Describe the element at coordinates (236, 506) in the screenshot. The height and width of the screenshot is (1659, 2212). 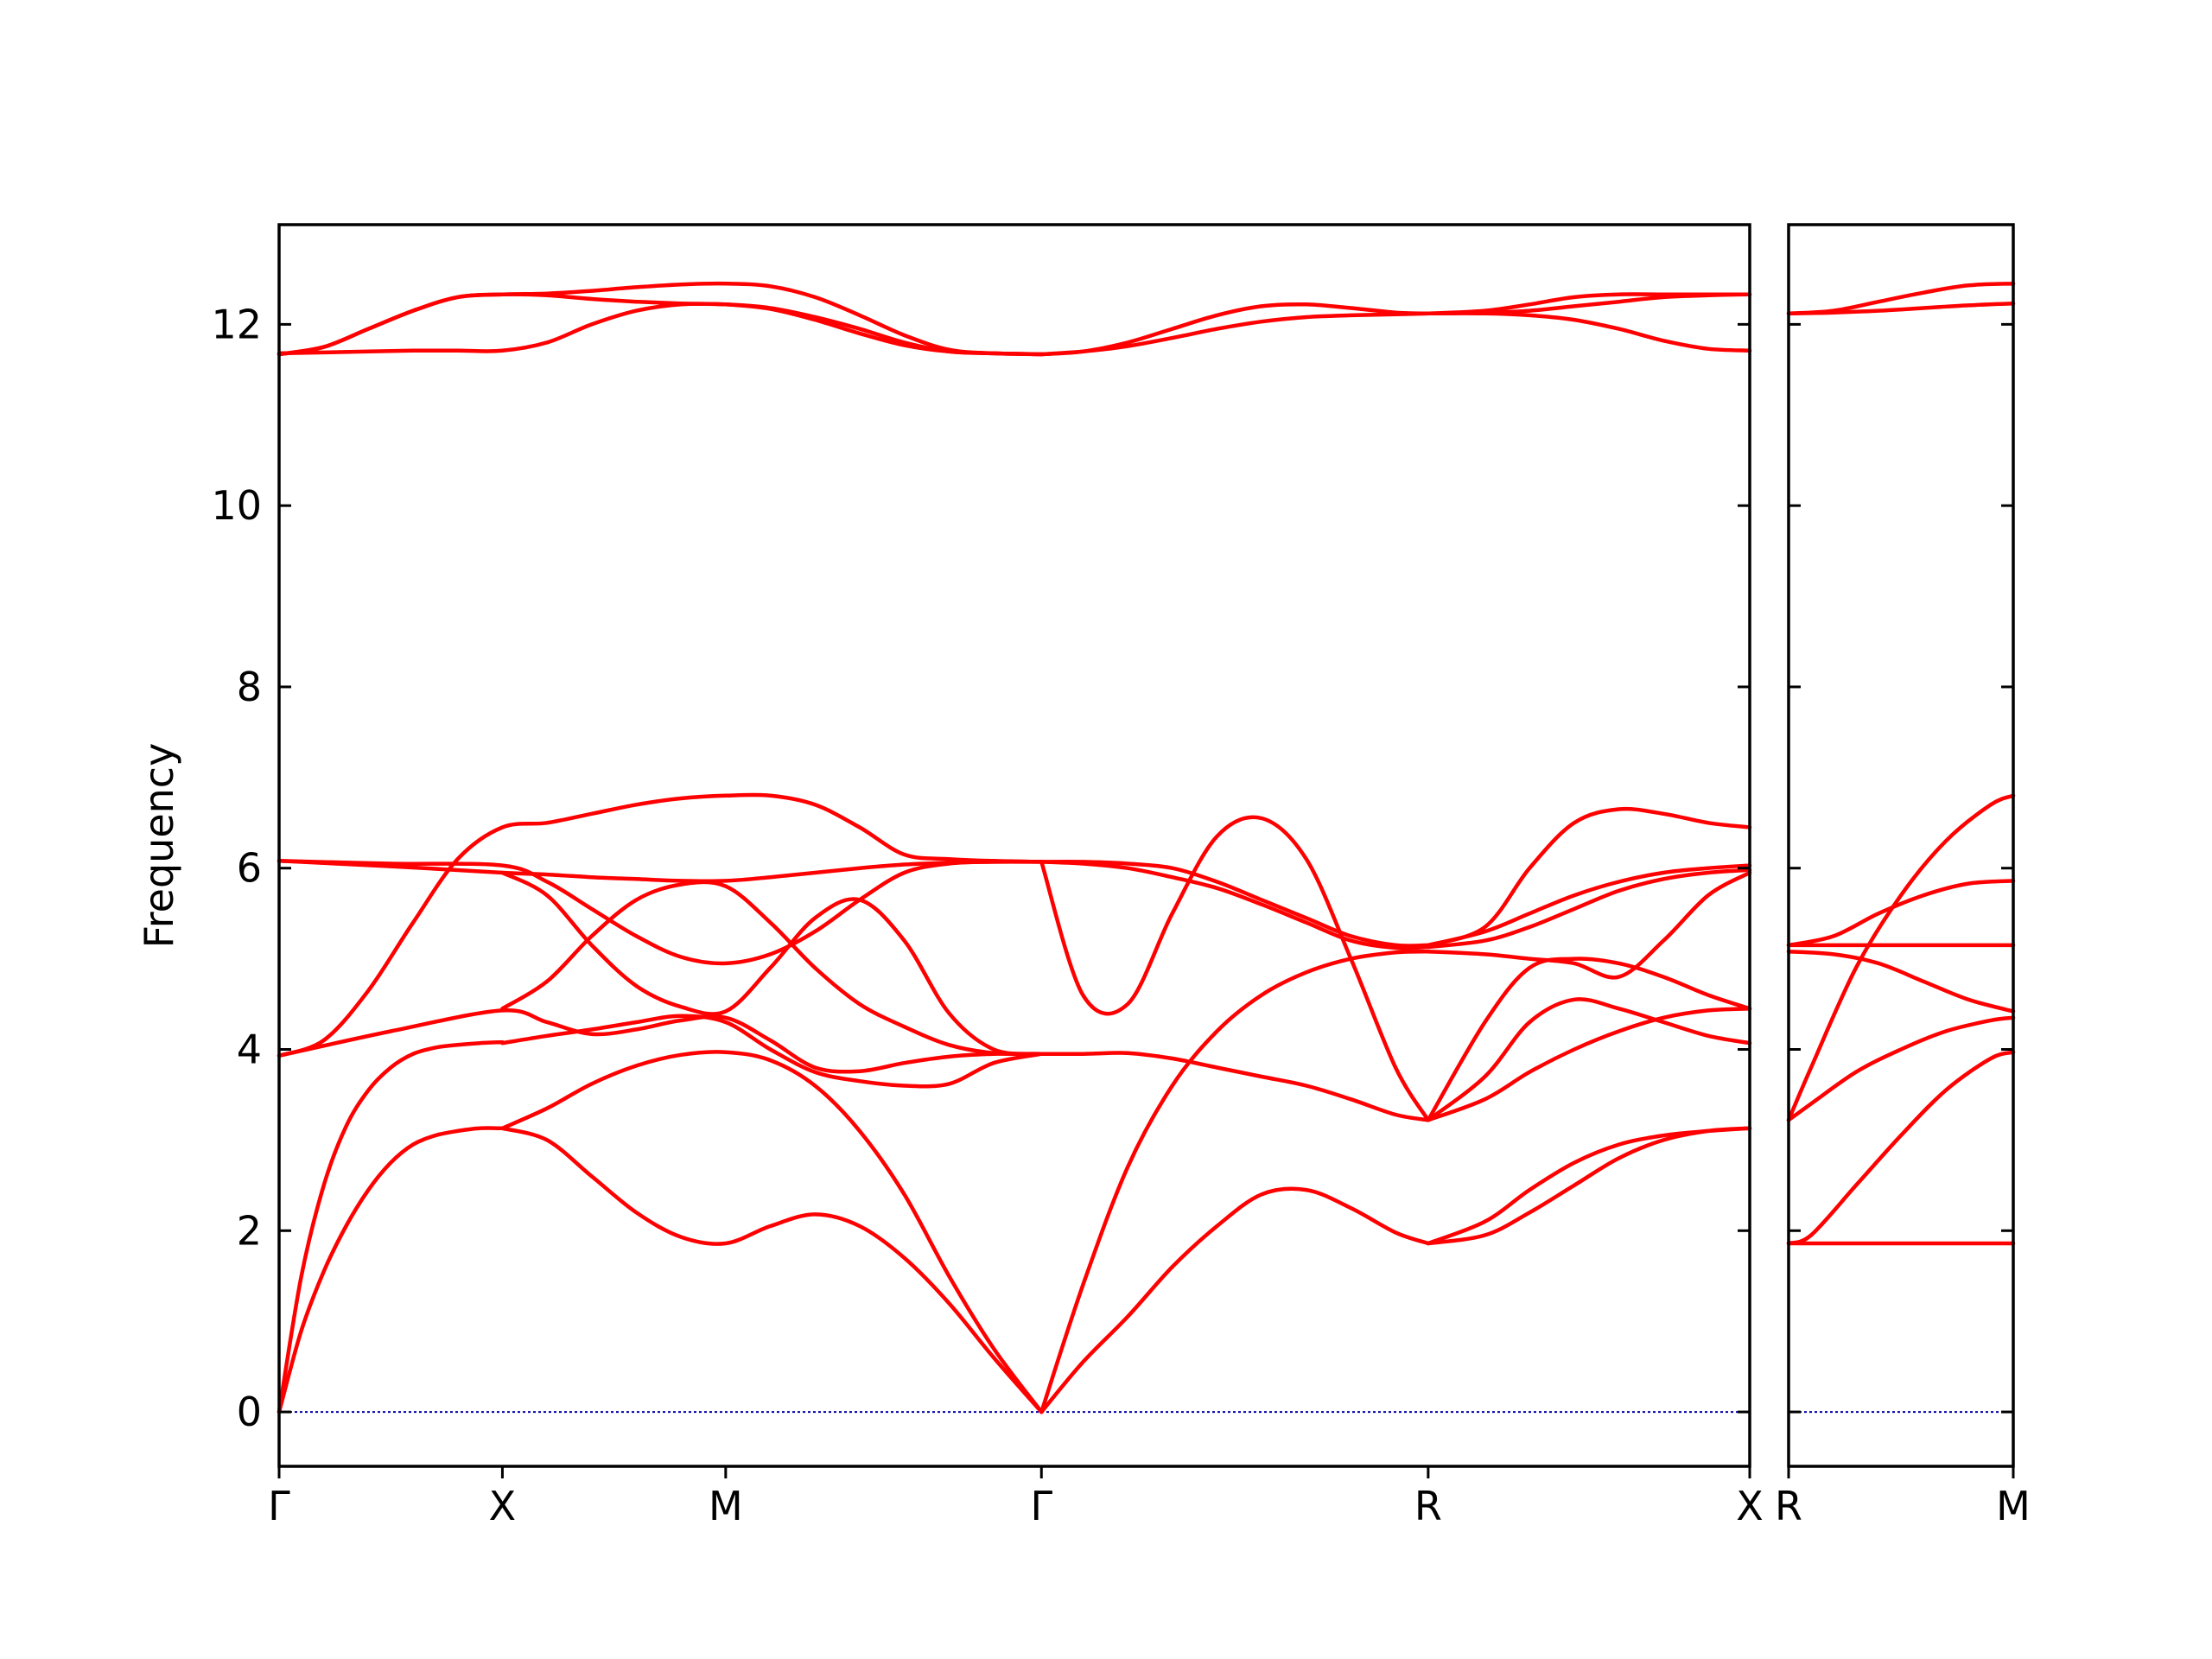
I see `y-tick-label: 10` at that location.